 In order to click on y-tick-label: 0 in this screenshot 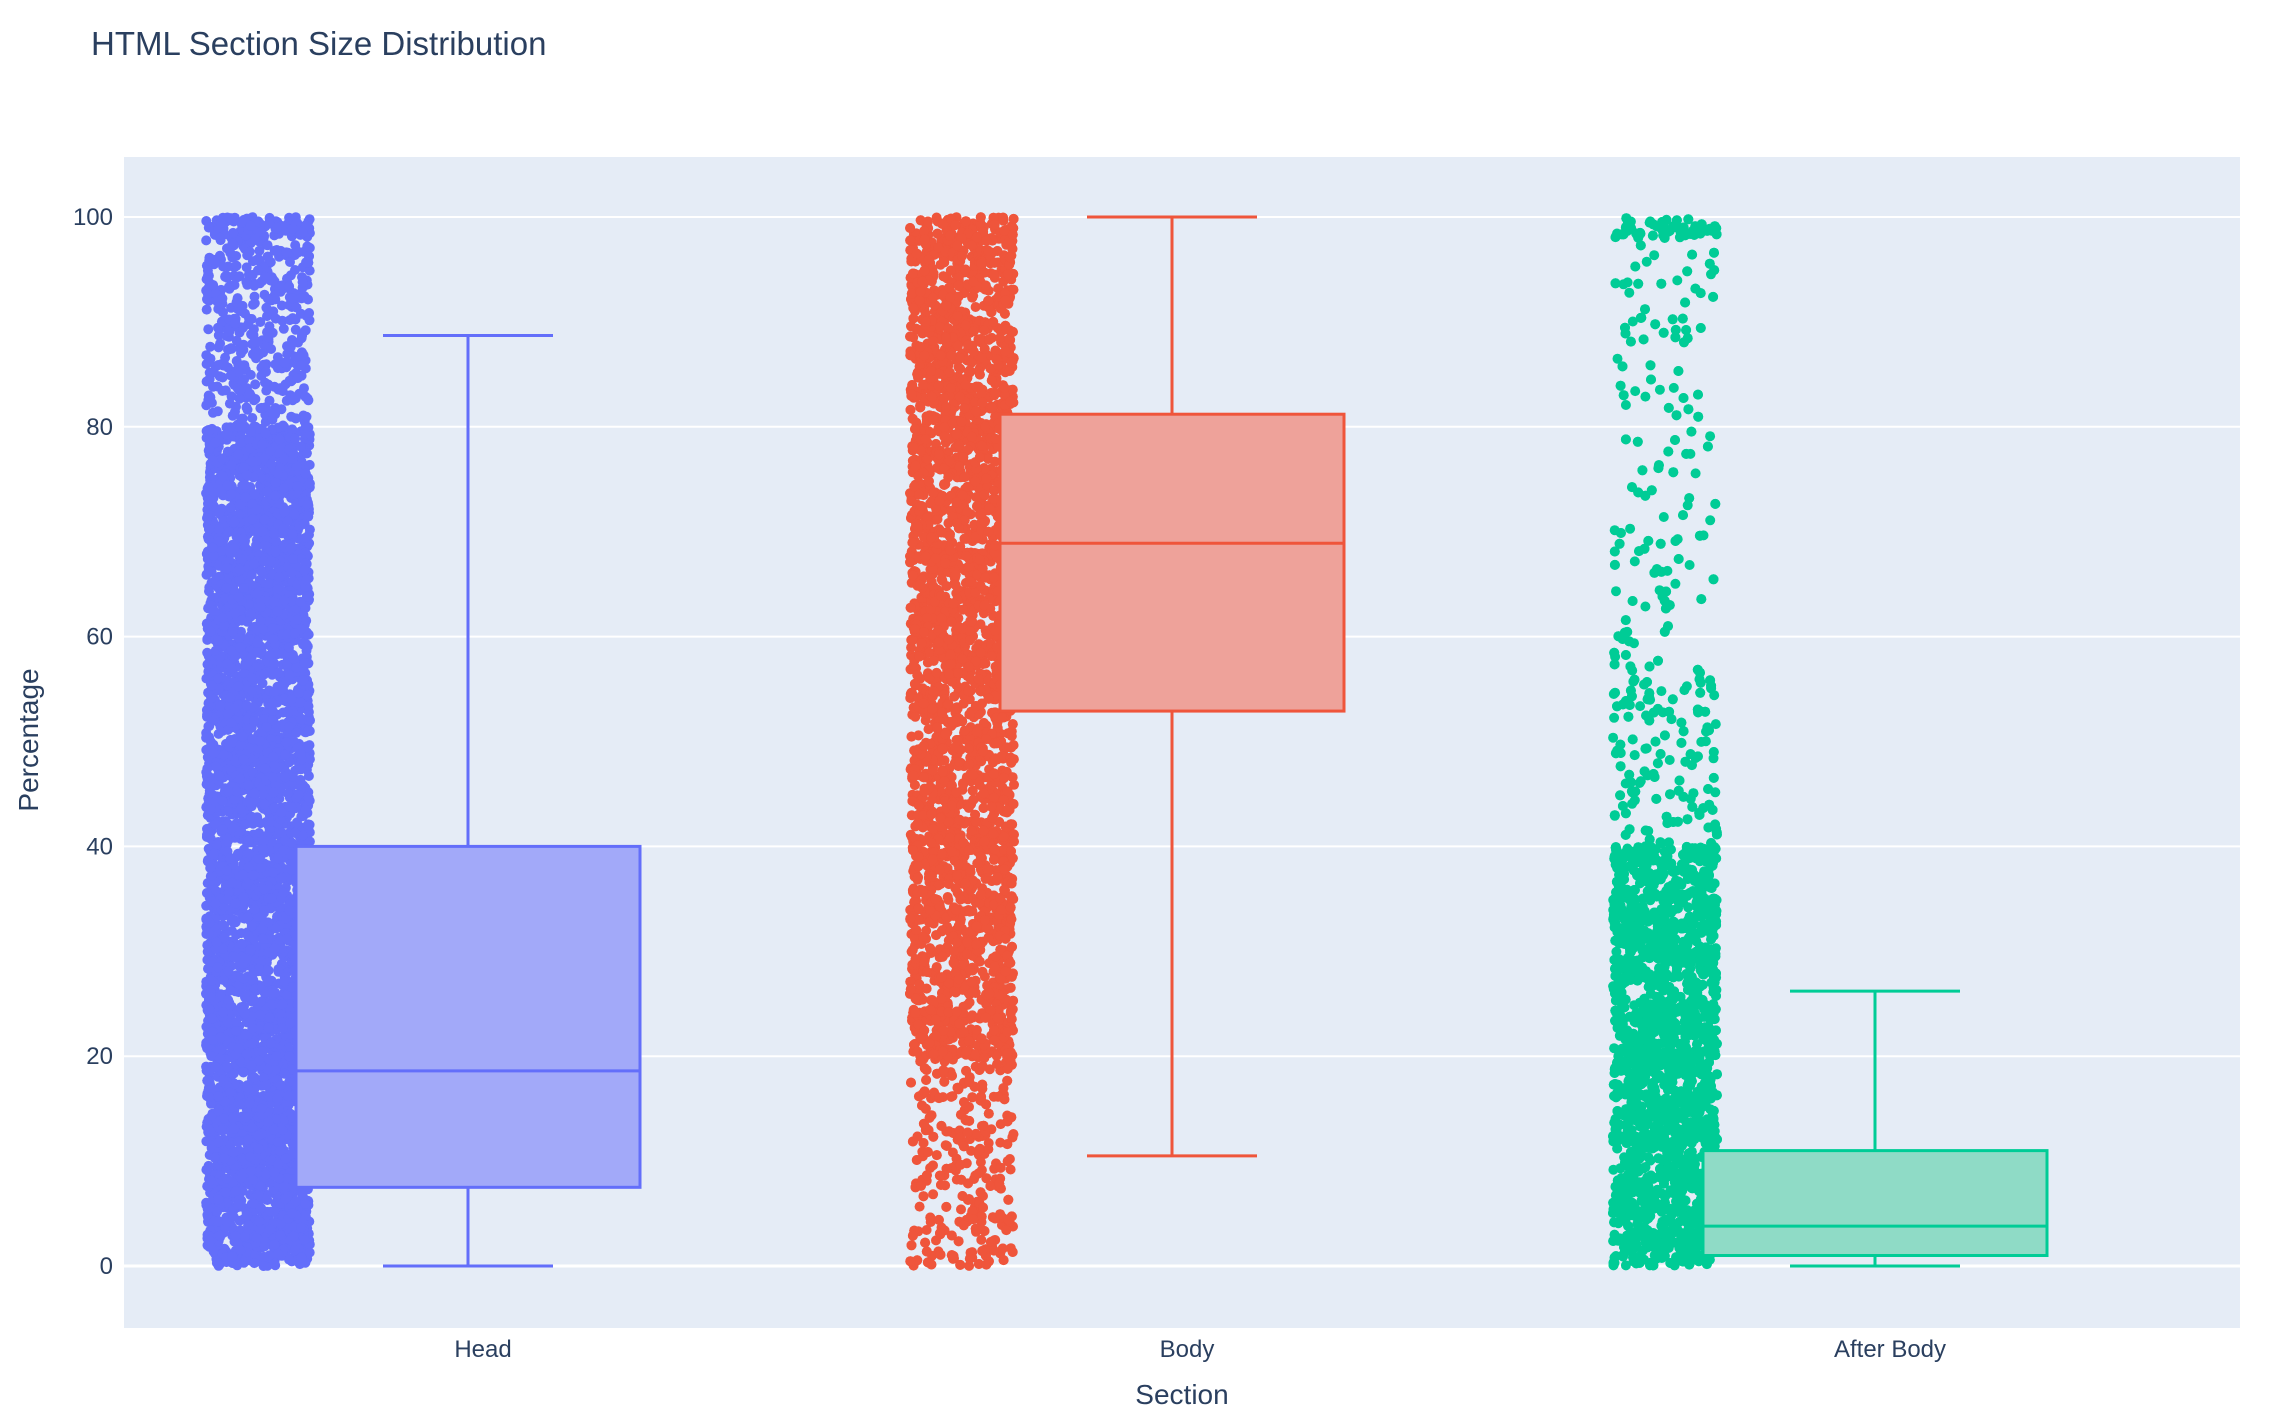, I will do `click(106, 1266)`.